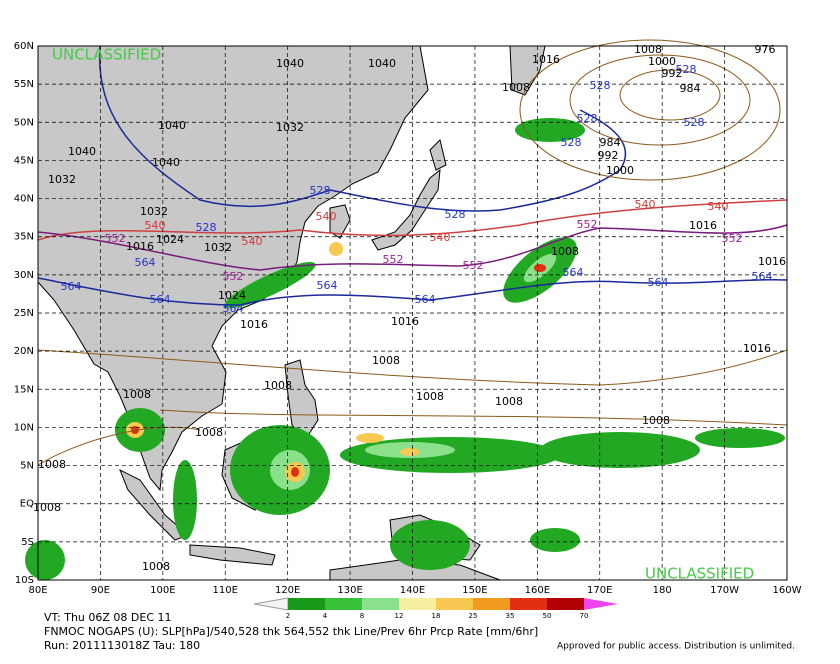 The height and width of the screenshot is (664, 840). Describe the element at coordinates (24, 389) in the screenshot. I see `y-tick-label: 15N` at that location.